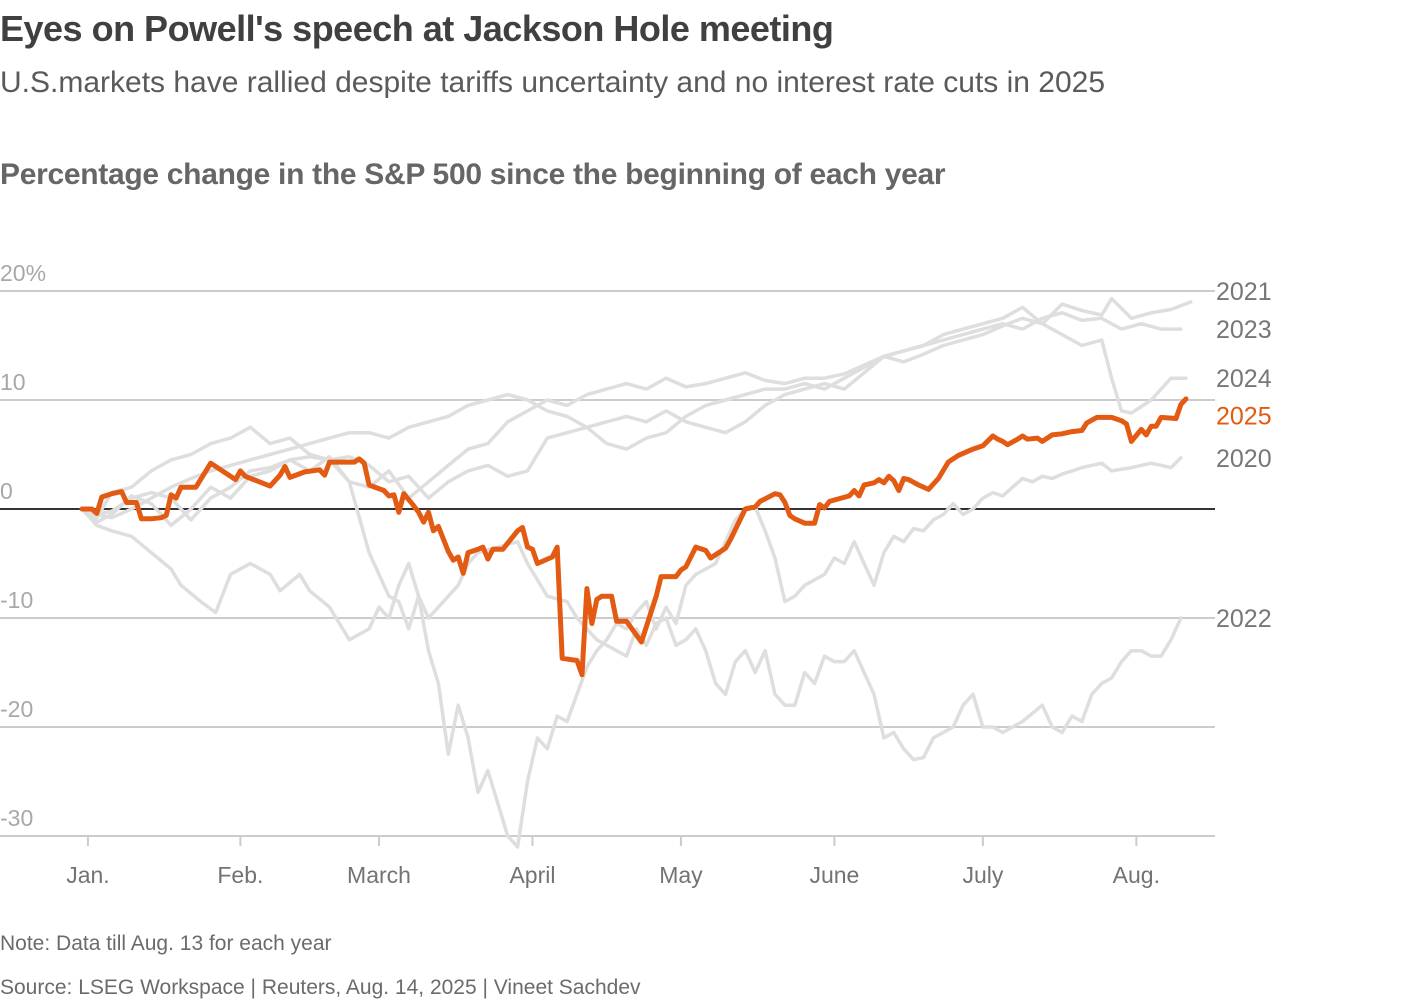 This screenshot has height=1004, width=1420. Describe the element at coordinates (23, 545) in the screenshot. I see `y-axis-tick-labels: 20% 10 0 -10 -20 -30` at that location.